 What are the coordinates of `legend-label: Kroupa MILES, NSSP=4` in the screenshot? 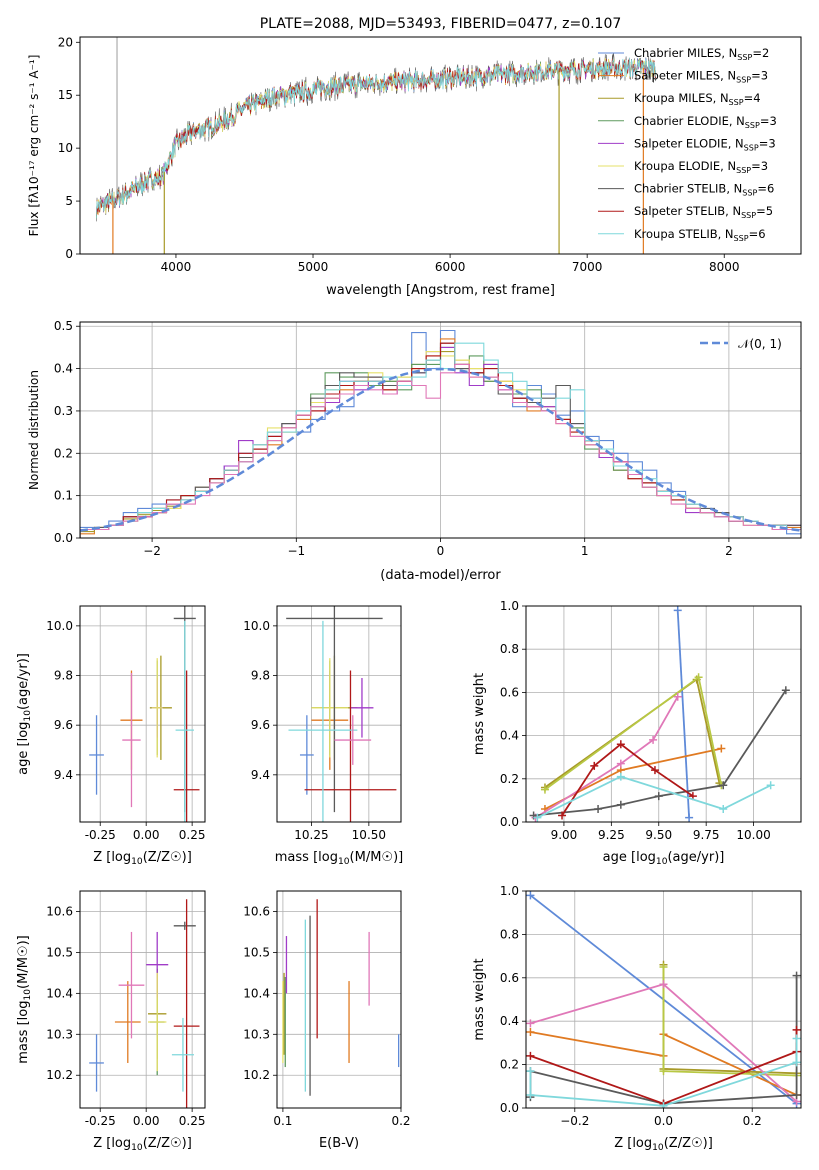 It's located at (697, 99).